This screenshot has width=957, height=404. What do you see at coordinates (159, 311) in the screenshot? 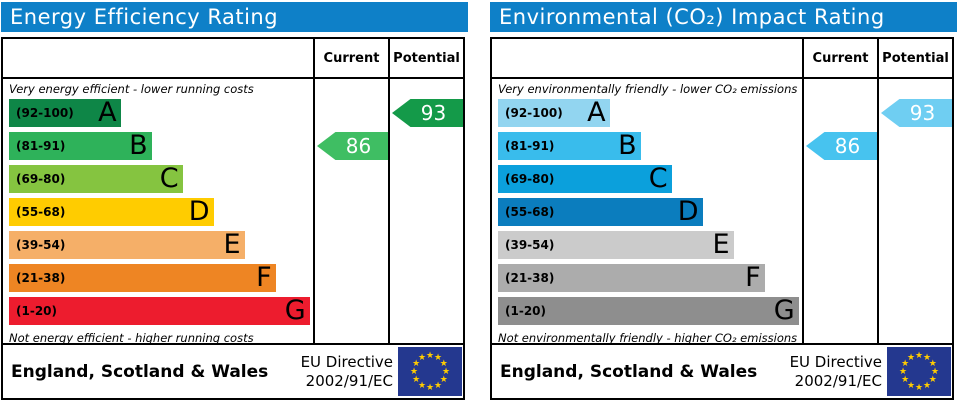
I see `energy-band-g: (1-20) G` at bounding box center [159, 311].